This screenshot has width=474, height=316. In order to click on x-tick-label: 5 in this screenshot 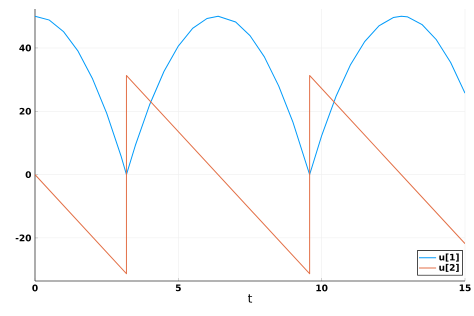, I will do `click(178, 288)`.